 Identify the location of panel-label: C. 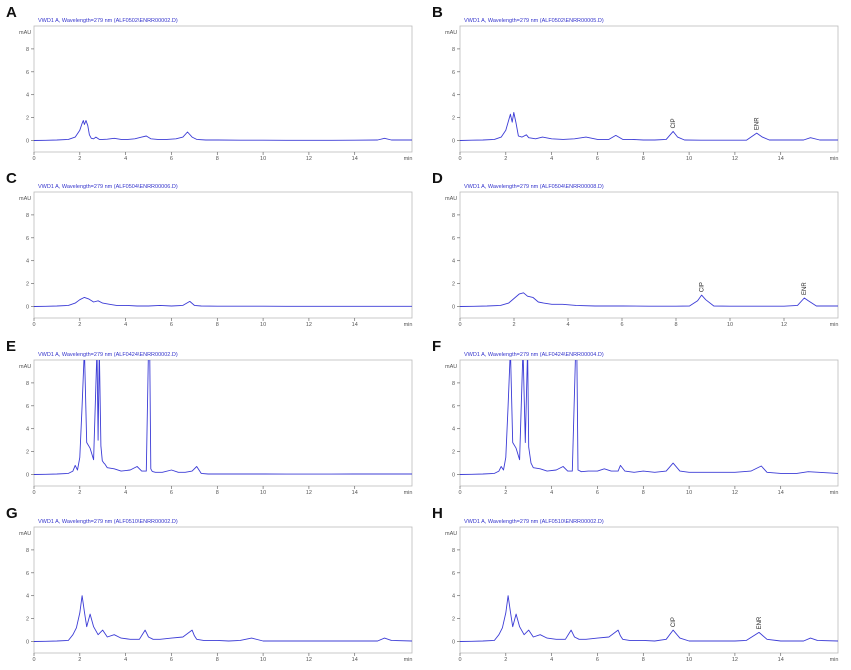
(11, 178).